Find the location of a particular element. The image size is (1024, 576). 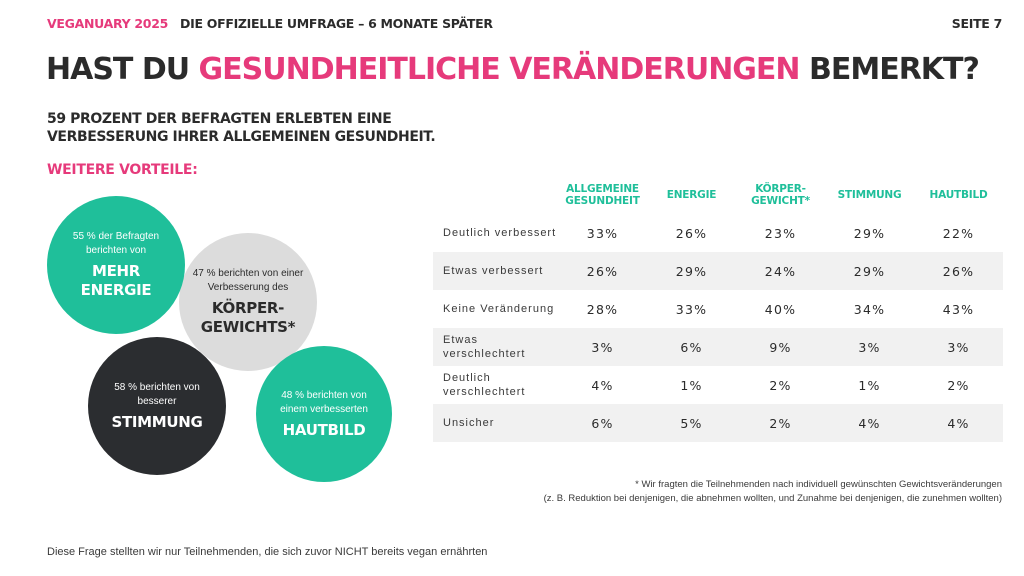

table-cell: 24% is located at coordinates (780, 271).